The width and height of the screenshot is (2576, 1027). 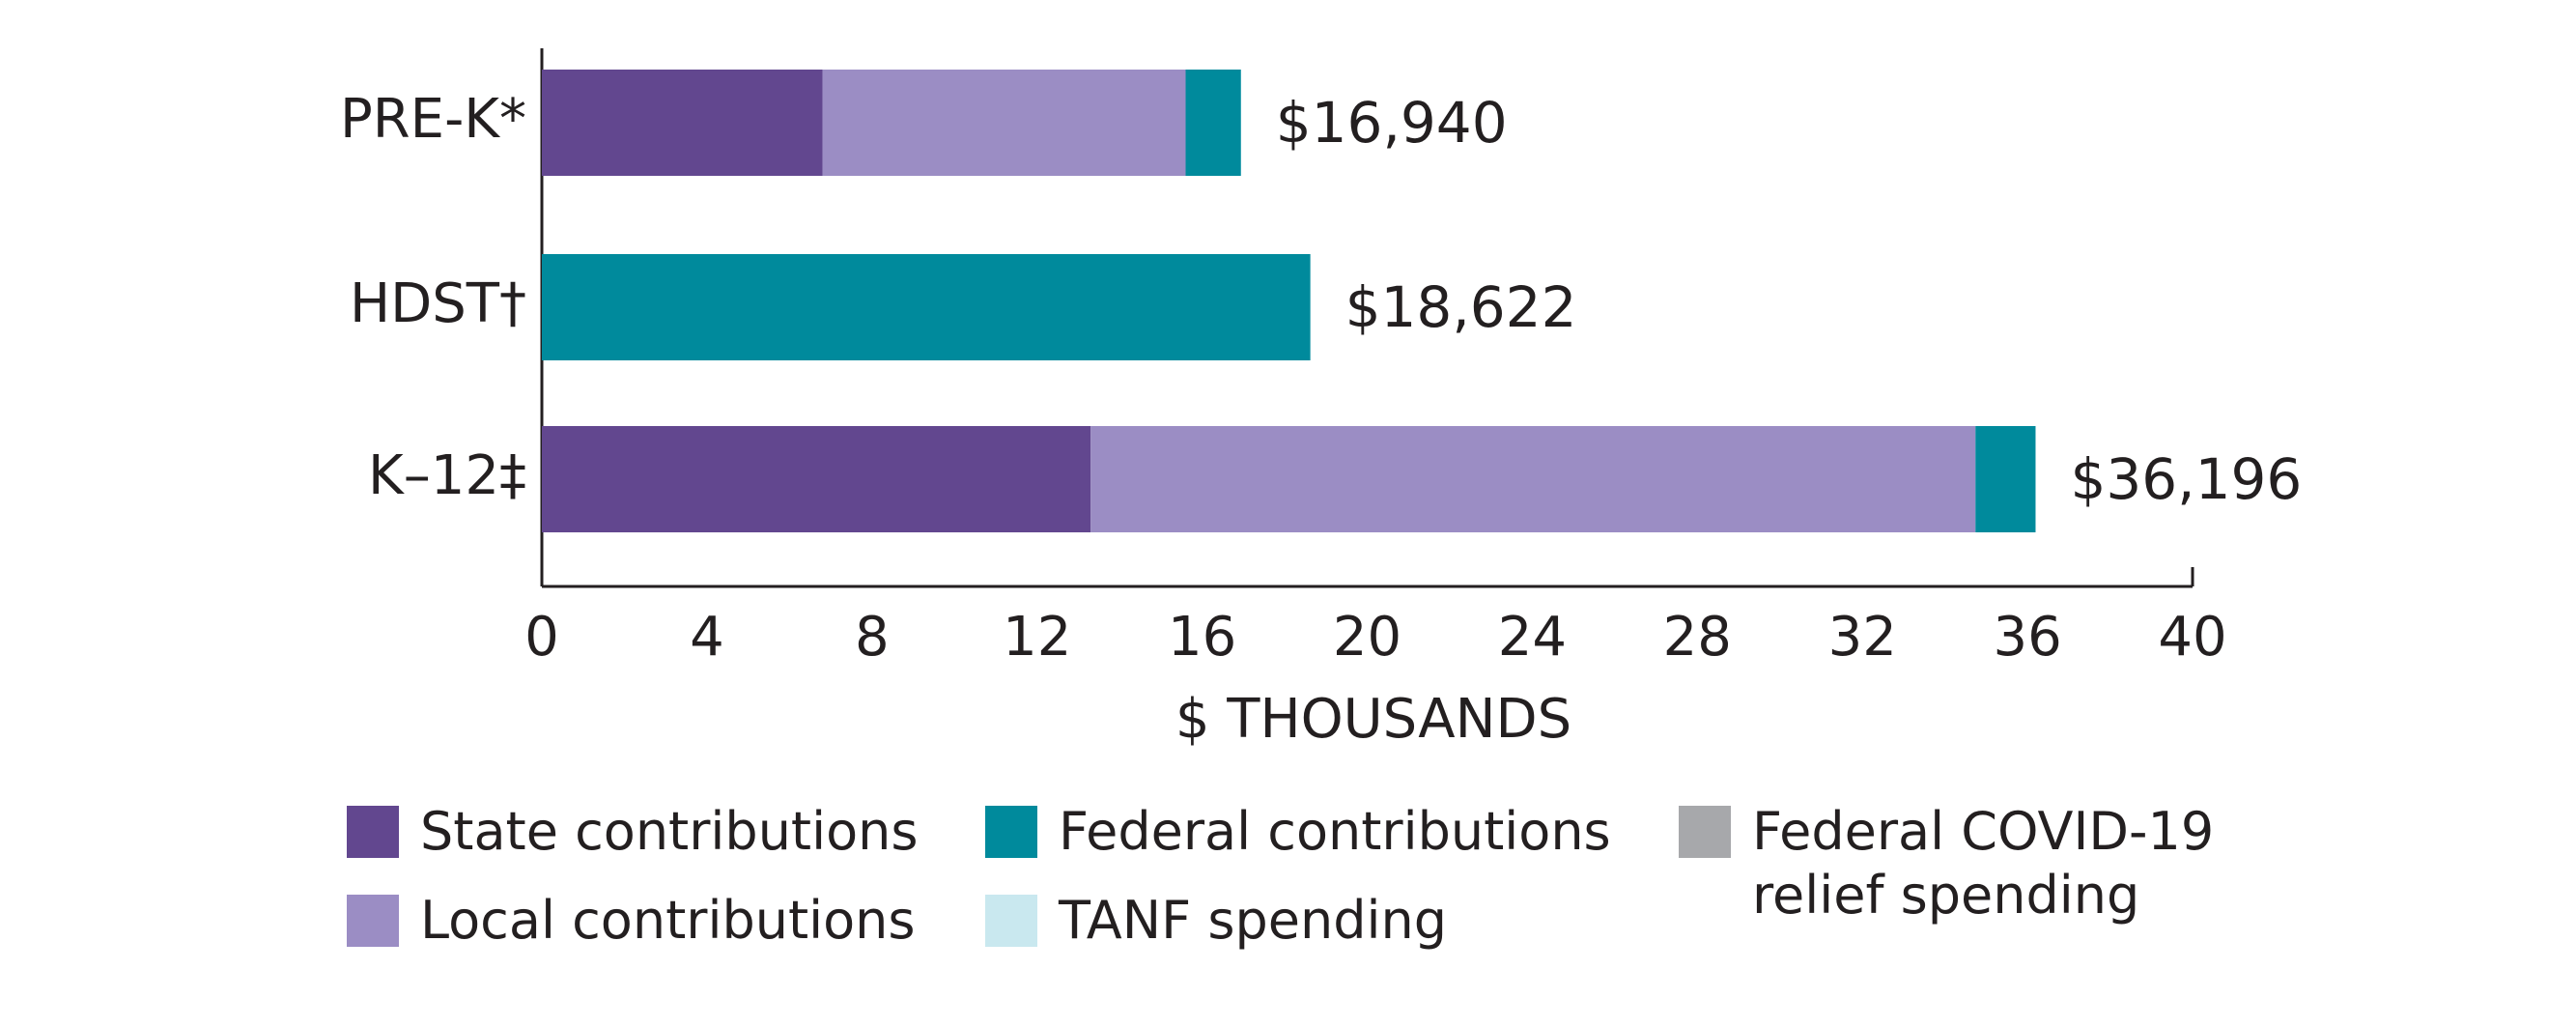 What do you see at coordinates (2192, 637) in the screenshot?
I see `x-tick-label: 40` at bounding box center [2192, 637].